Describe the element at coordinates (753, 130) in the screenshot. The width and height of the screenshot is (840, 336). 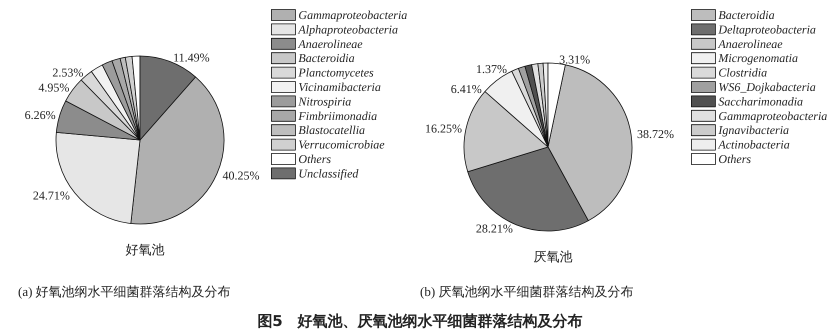
I see `legend-label: Ignavibacteria` at that location.